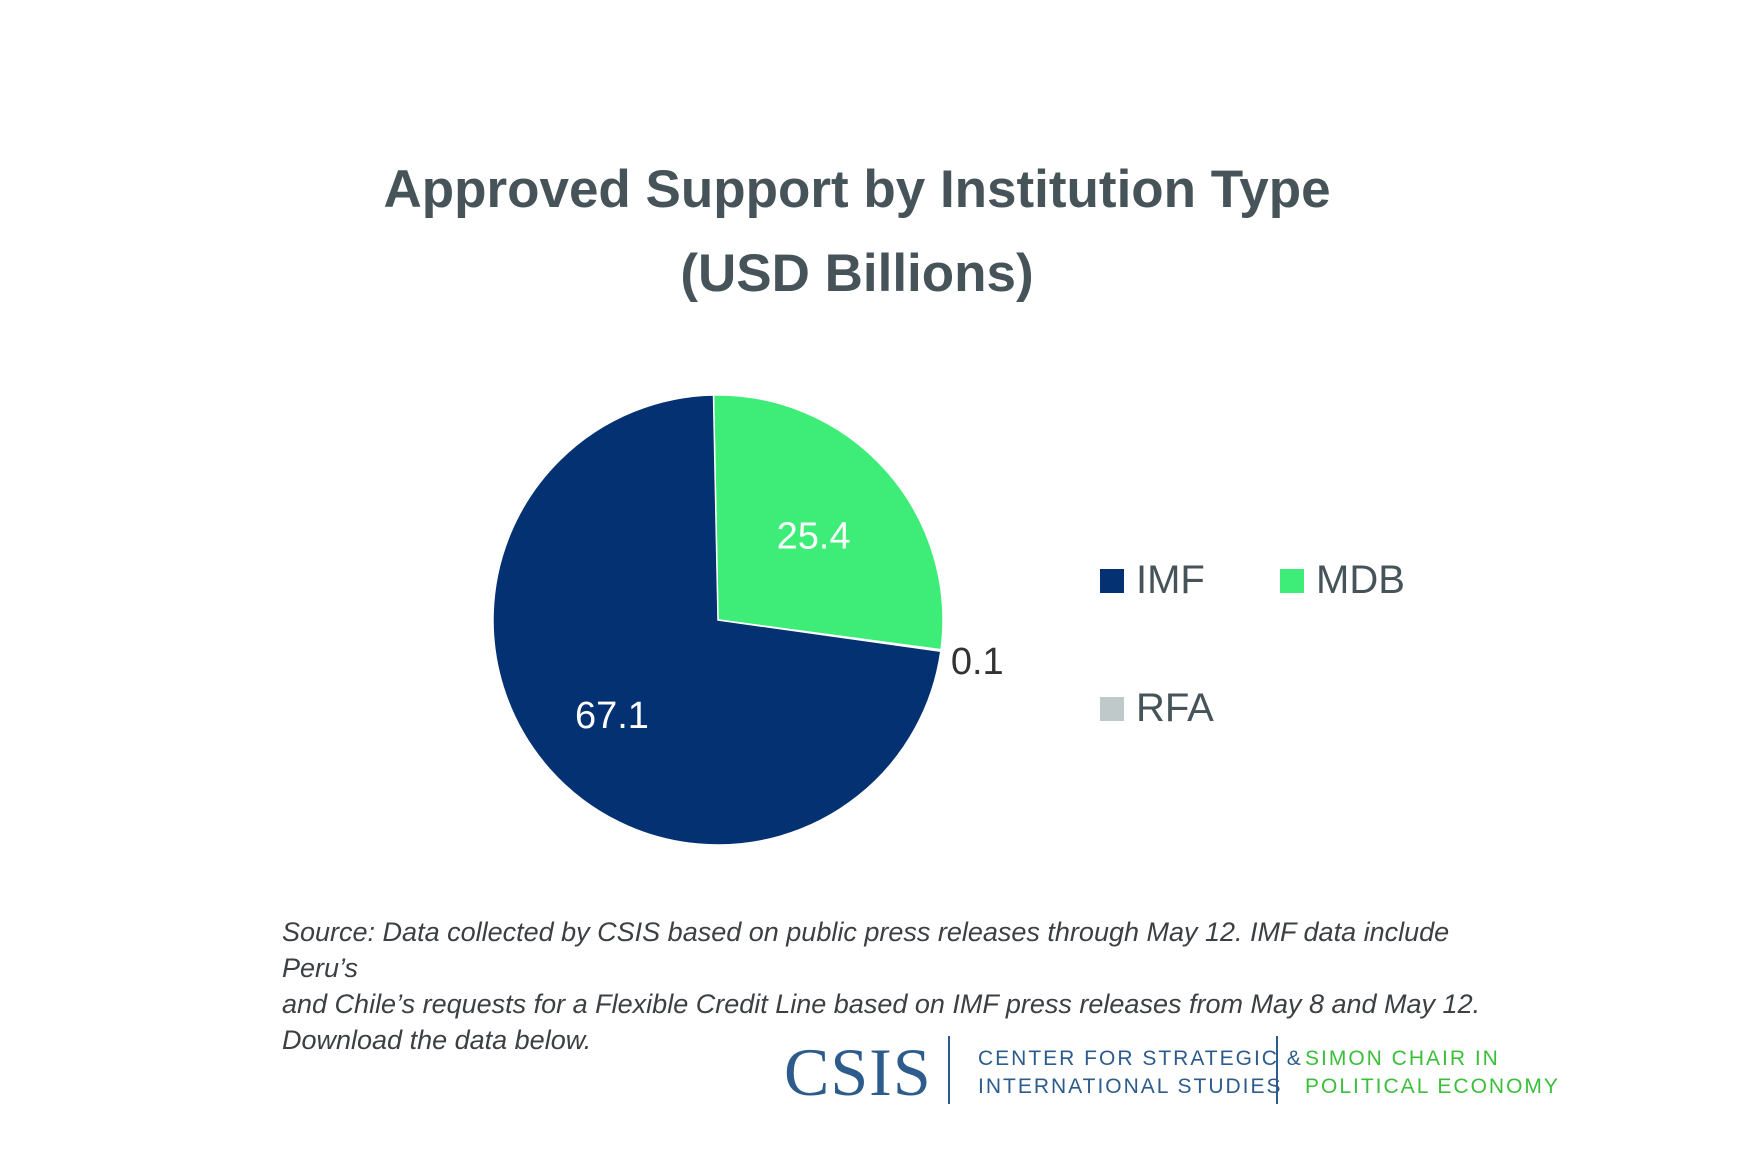  What do you see at coordinates (1112, 708) in the screenshot?
I see `legend-swatch-rfa` at bounding box center [1112, 708].